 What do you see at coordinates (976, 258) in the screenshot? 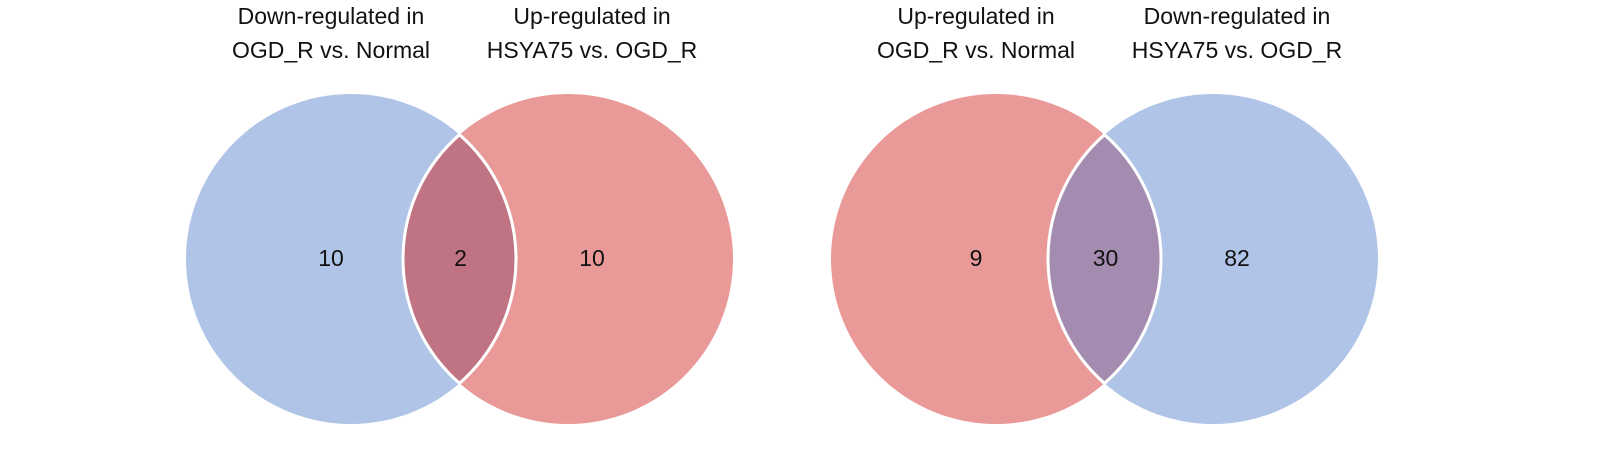
I see `region-count: 9` at bounding box center [976, 258].